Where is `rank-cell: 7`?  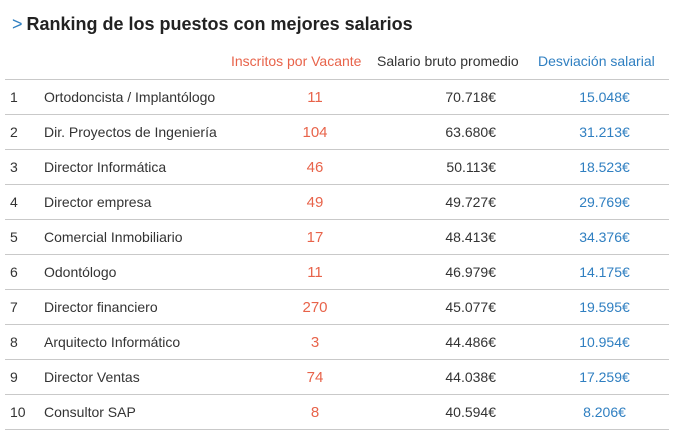
rank-cell: 7 is located at coordinates (24, 307).